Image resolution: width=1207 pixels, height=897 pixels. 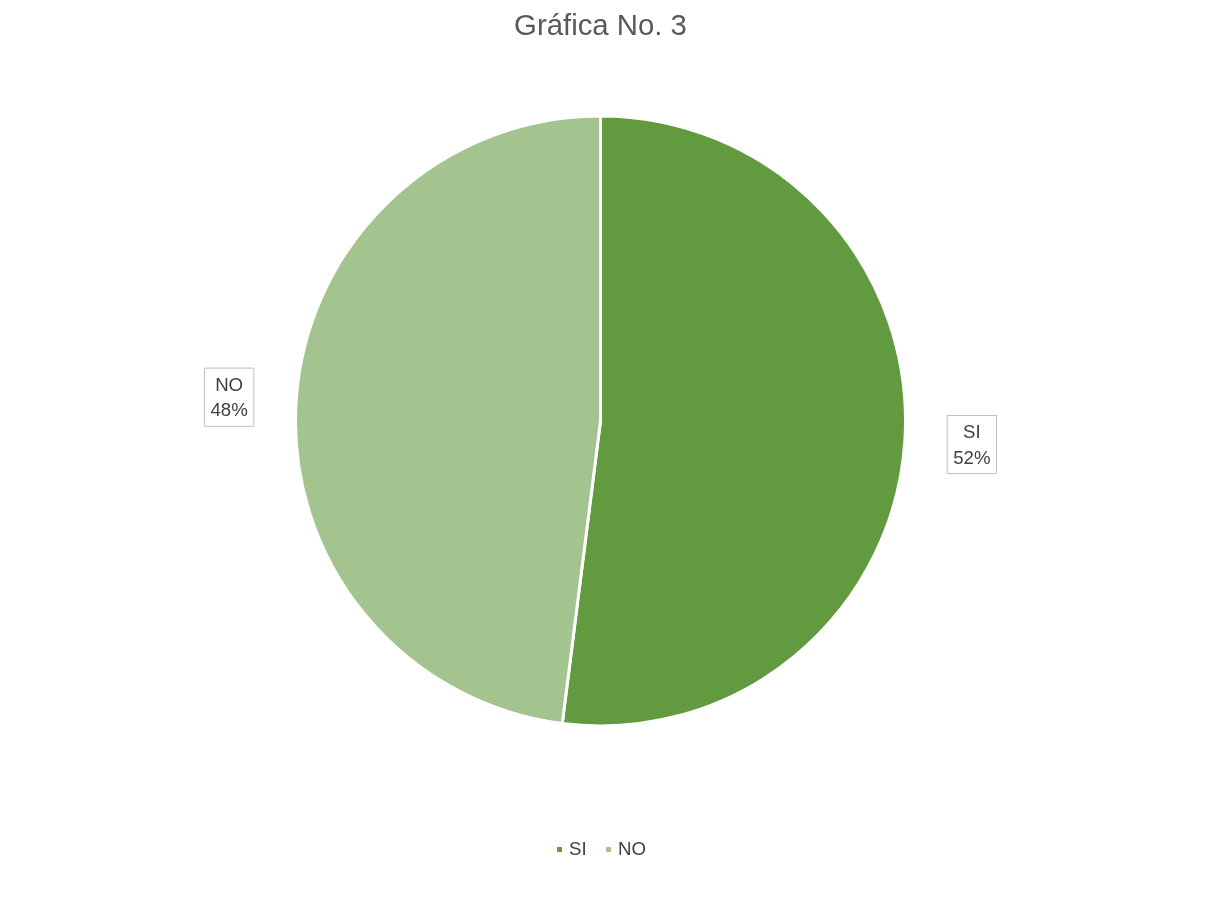 I want to click on legend-label: SI, so click(x=578, y=849).